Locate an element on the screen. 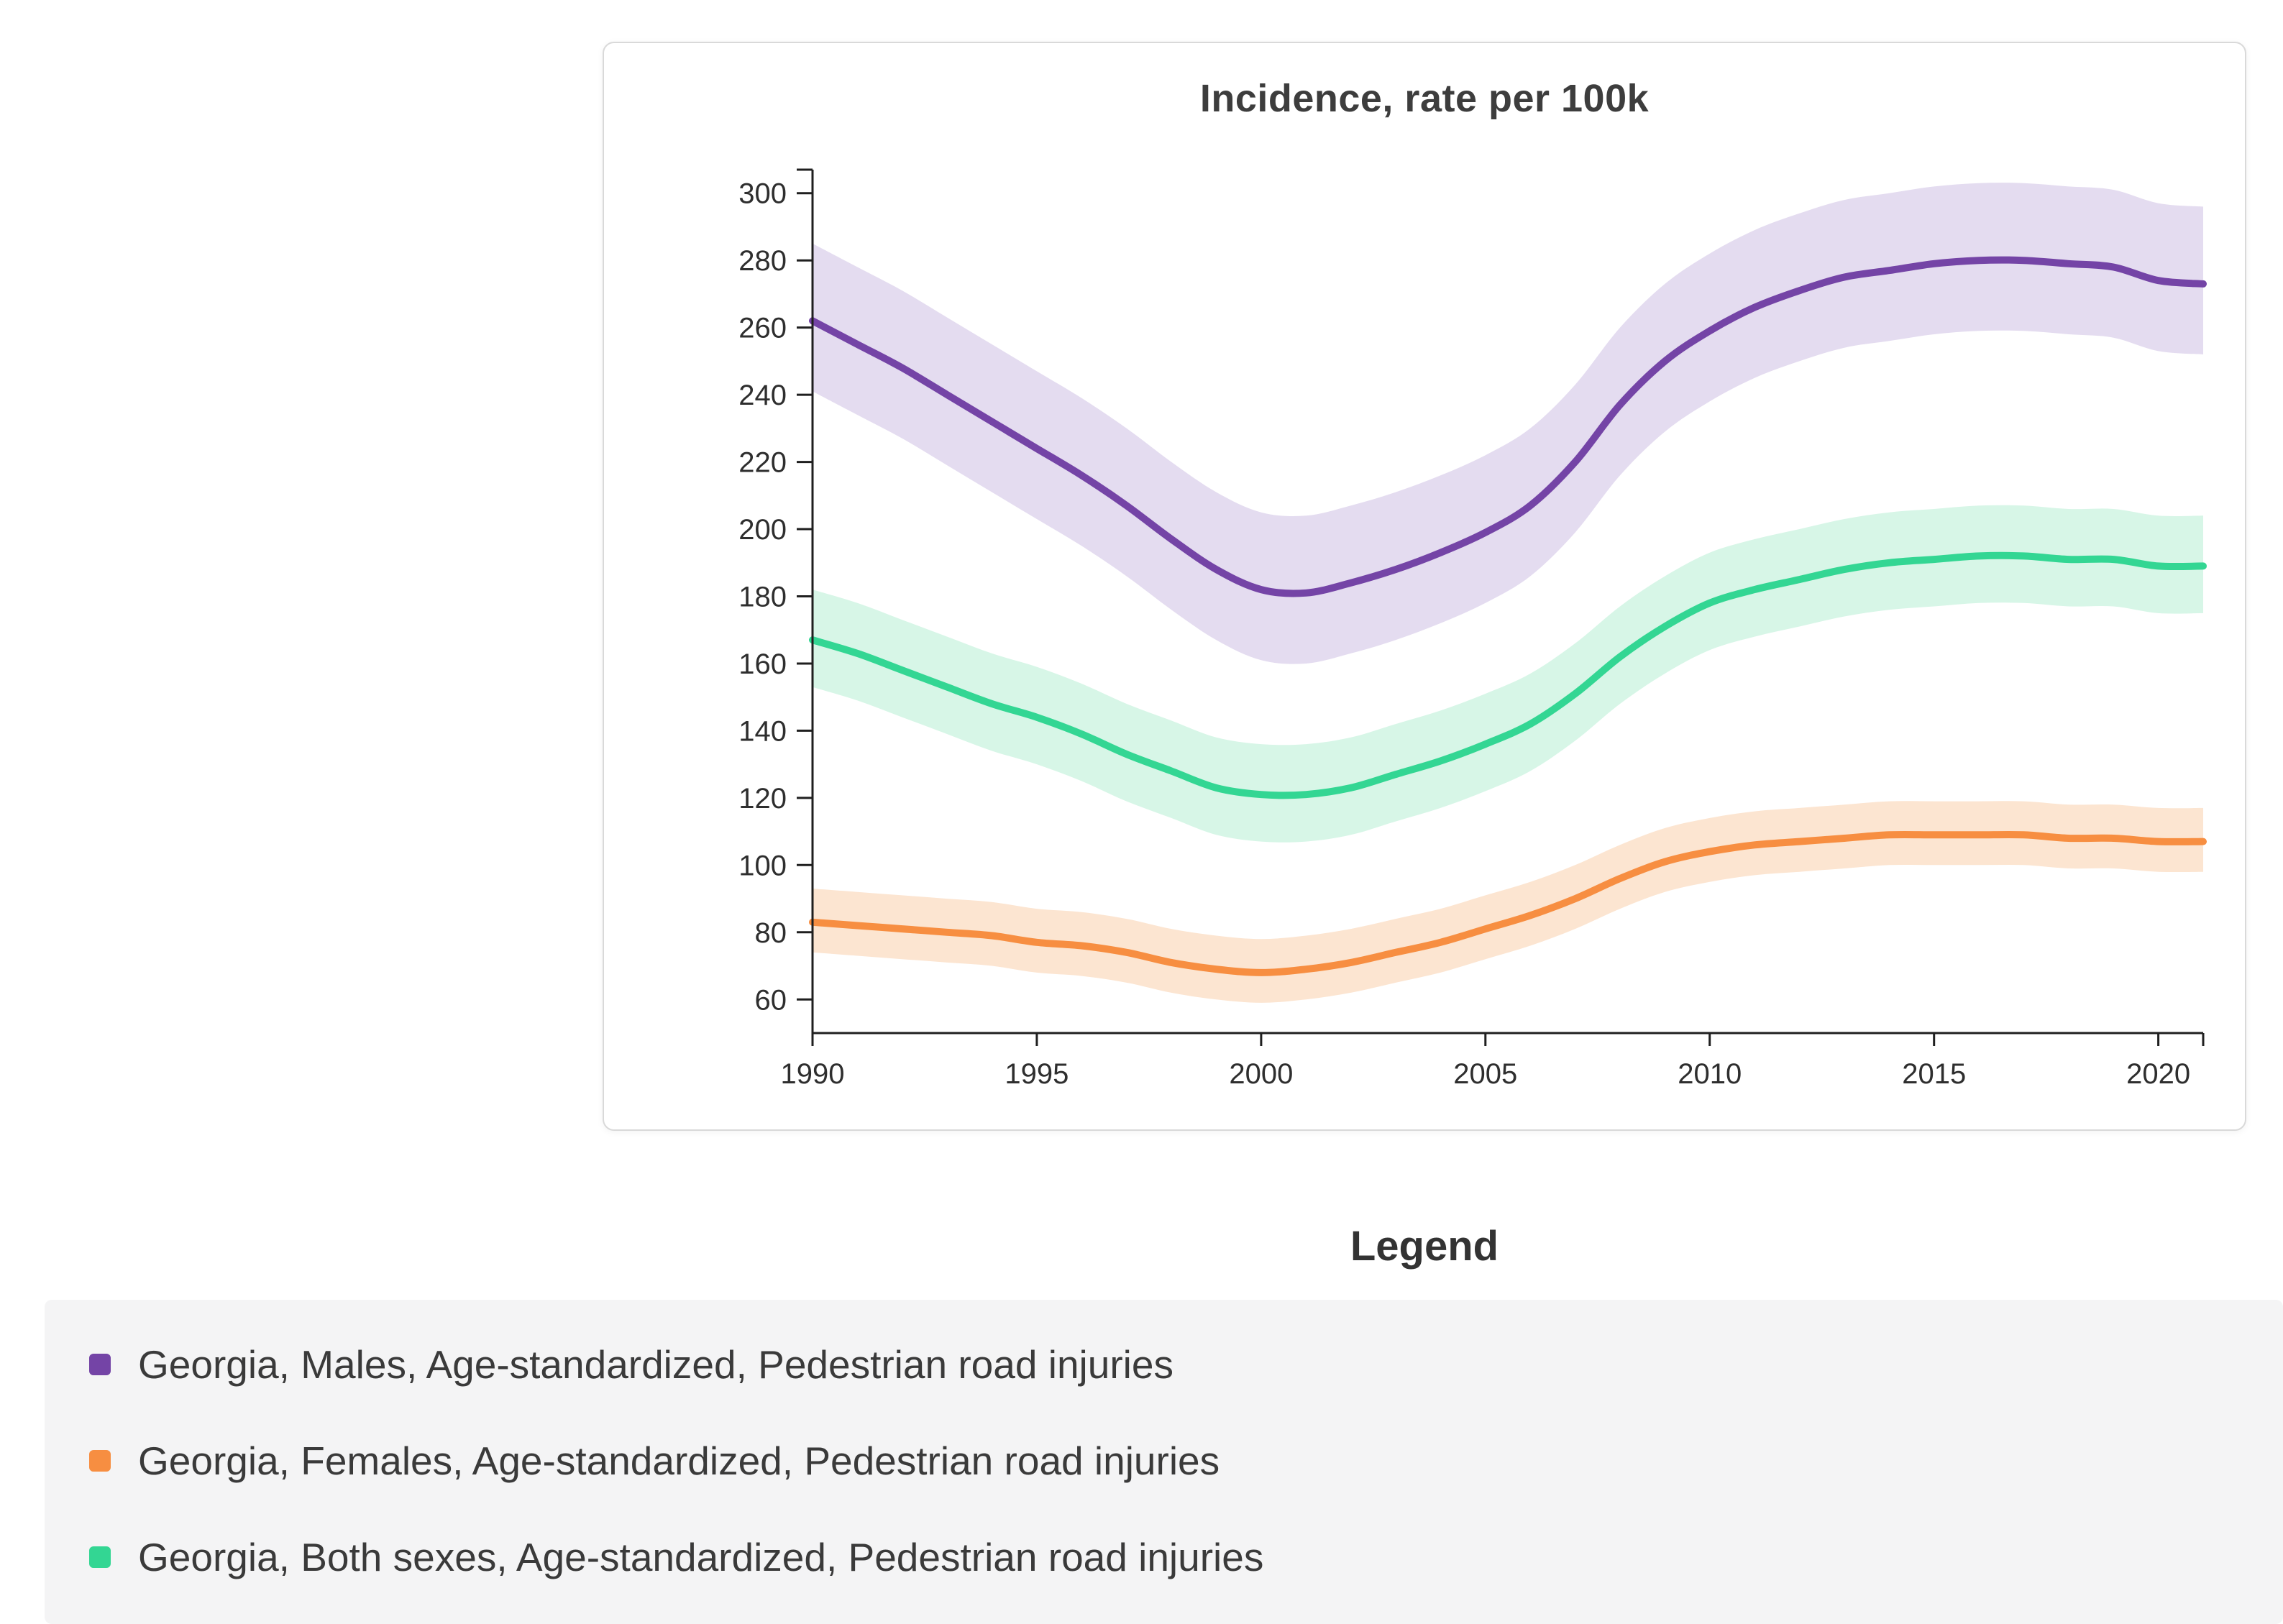 Image resolution: width=2283 pixels, height=1624 pixels. x-tick-label: 2000 is located at coordinates (1261, 1074).